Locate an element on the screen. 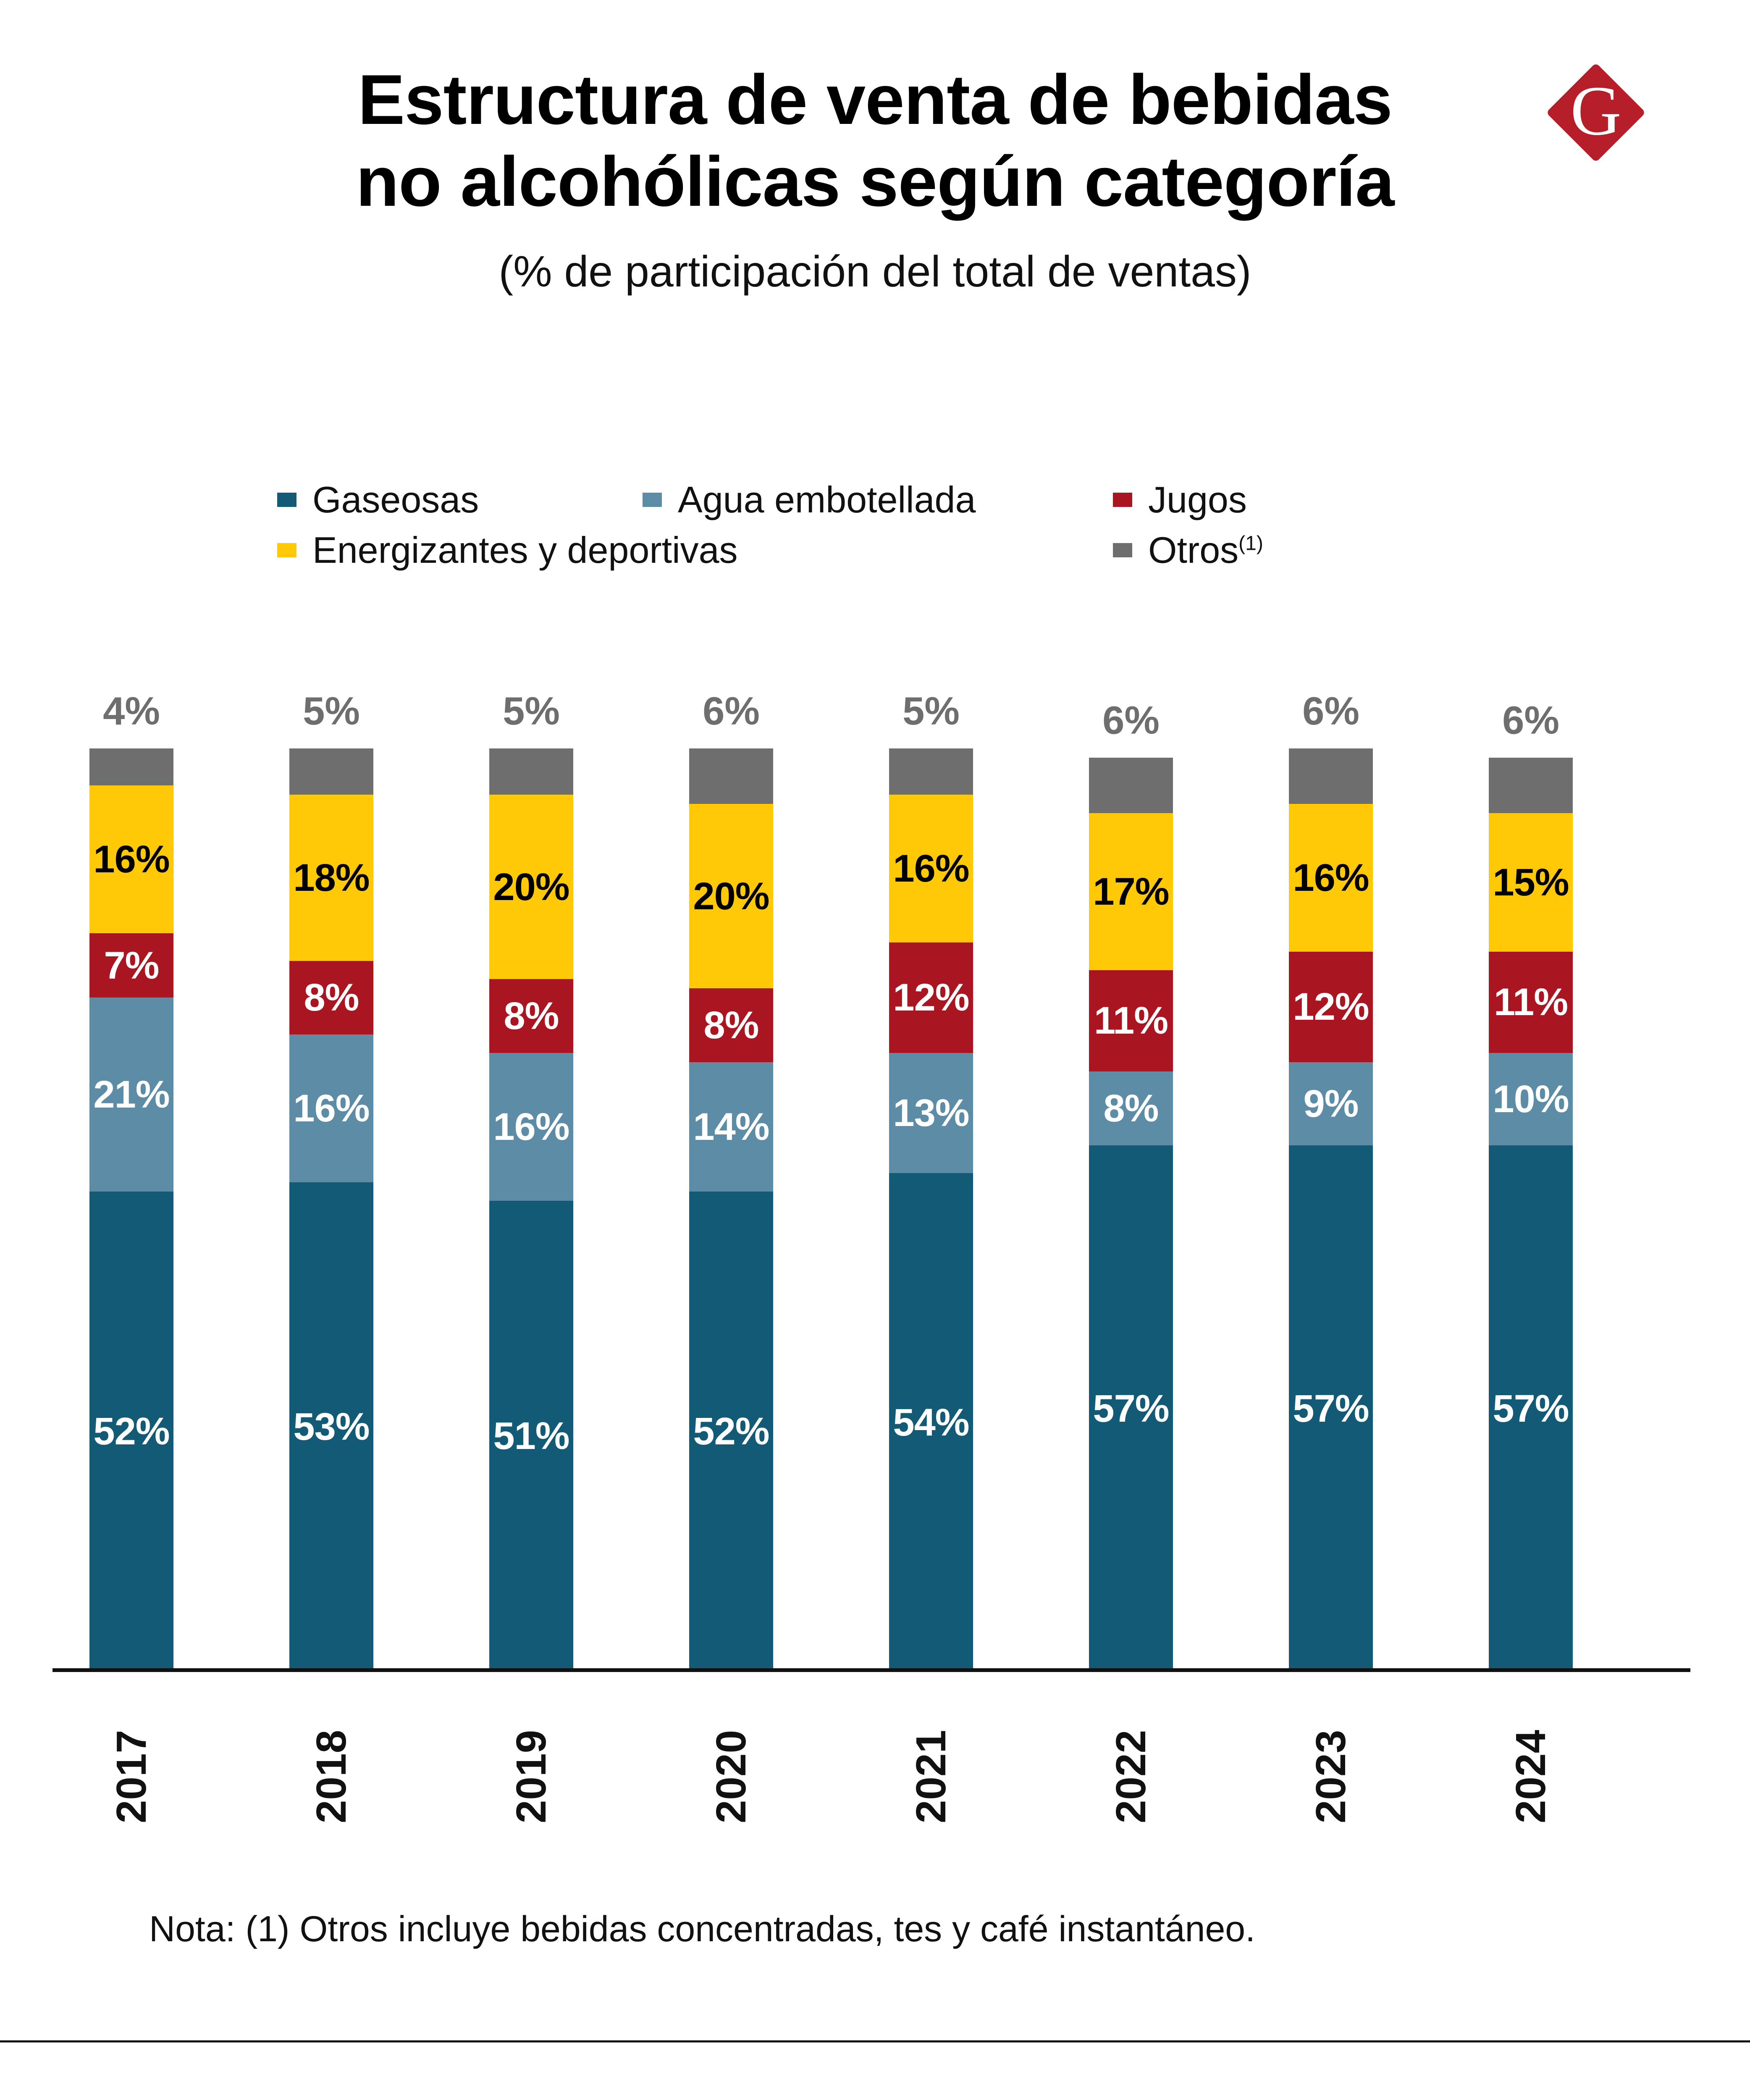  bar-group-2021: 5% 16% 12% 13% 54% is located at coordinates (931, 1181).